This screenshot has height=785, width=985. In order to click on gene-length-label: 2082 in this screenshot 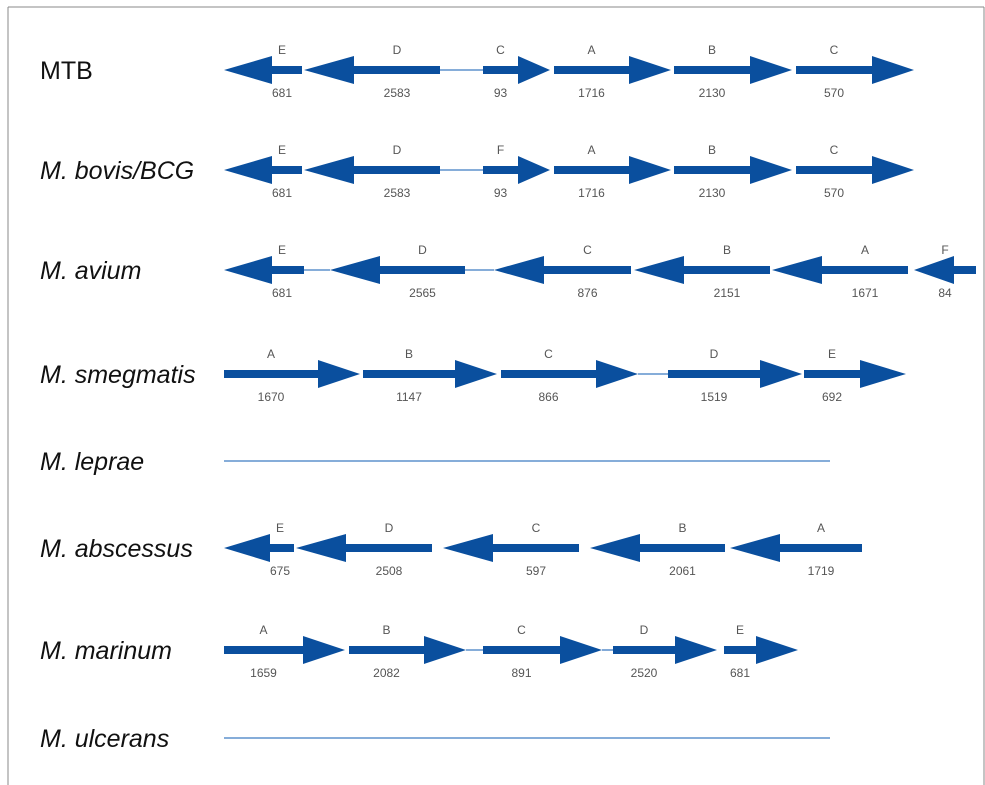, I will do `click(386, 673)`.